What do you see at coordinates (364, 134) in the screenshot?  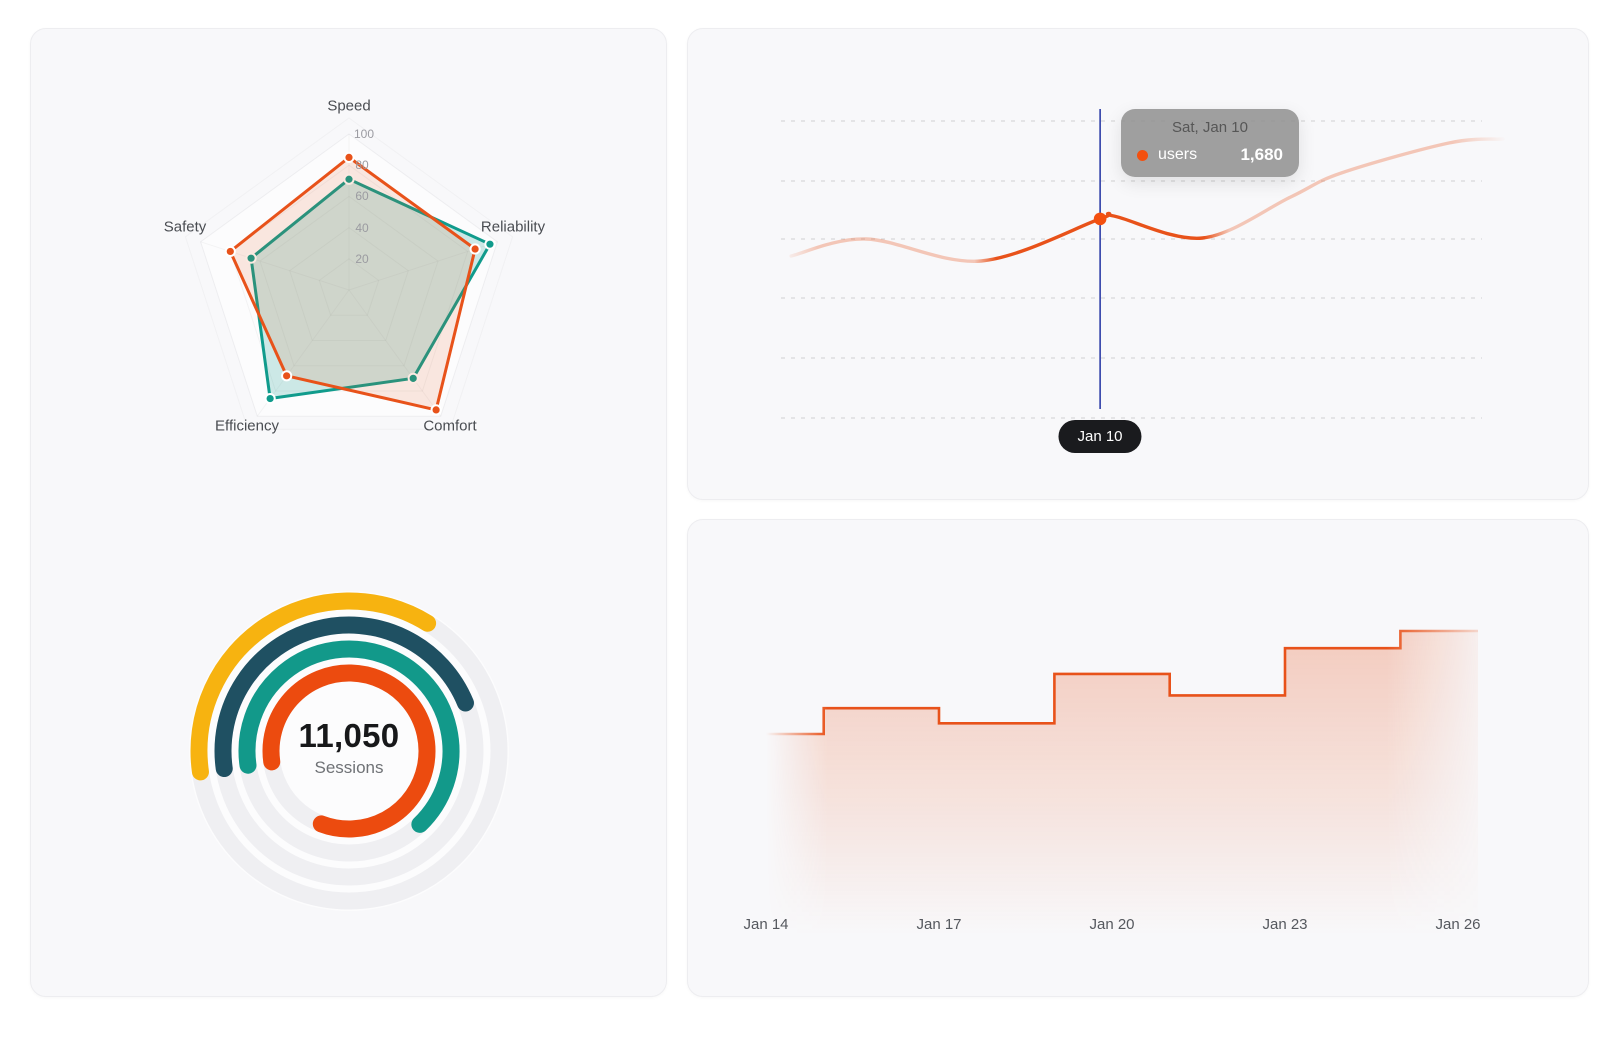 I see `radar-tick-100: 100` at bounding box center [364, 134].